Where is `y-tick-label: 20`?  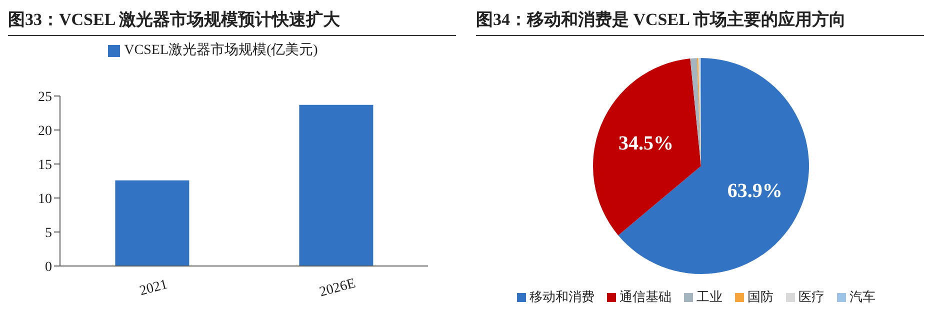 y-tick-label: 20 is located at coordinates (45, 131).